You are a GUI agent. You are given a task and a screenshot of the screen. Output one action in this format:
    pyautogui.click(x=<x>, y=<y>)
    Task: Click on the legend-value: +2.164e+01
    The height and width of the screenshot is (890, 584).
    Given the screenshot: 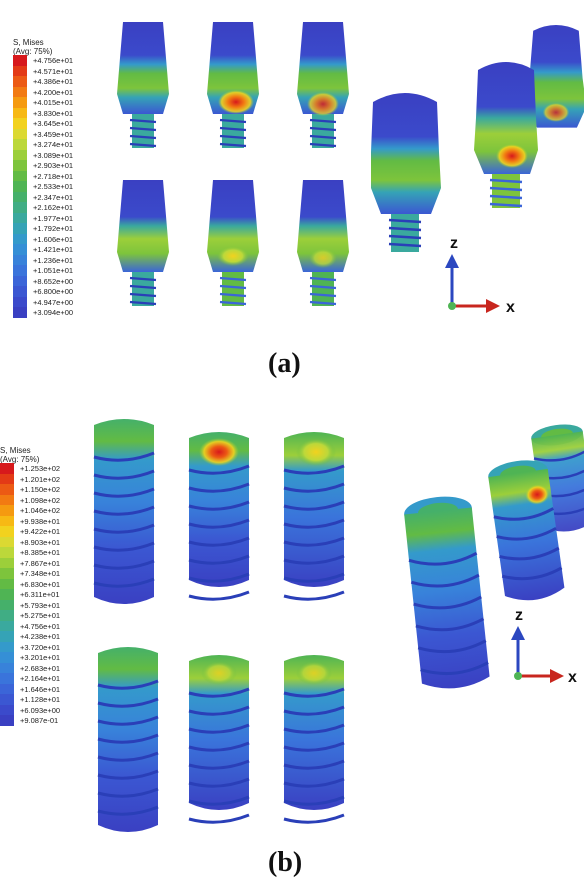 What is the action you would take?
    pyautogui.click(x=40, y=678)
    